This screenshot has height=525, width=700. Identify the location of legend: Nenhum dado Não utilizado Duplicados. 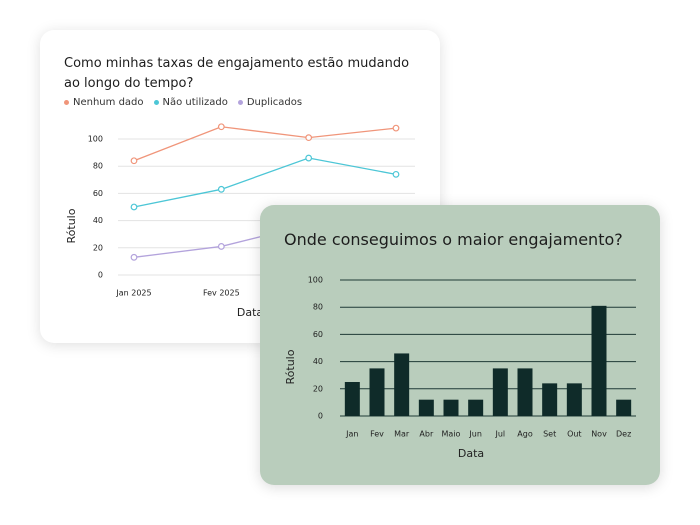
(183, 102).